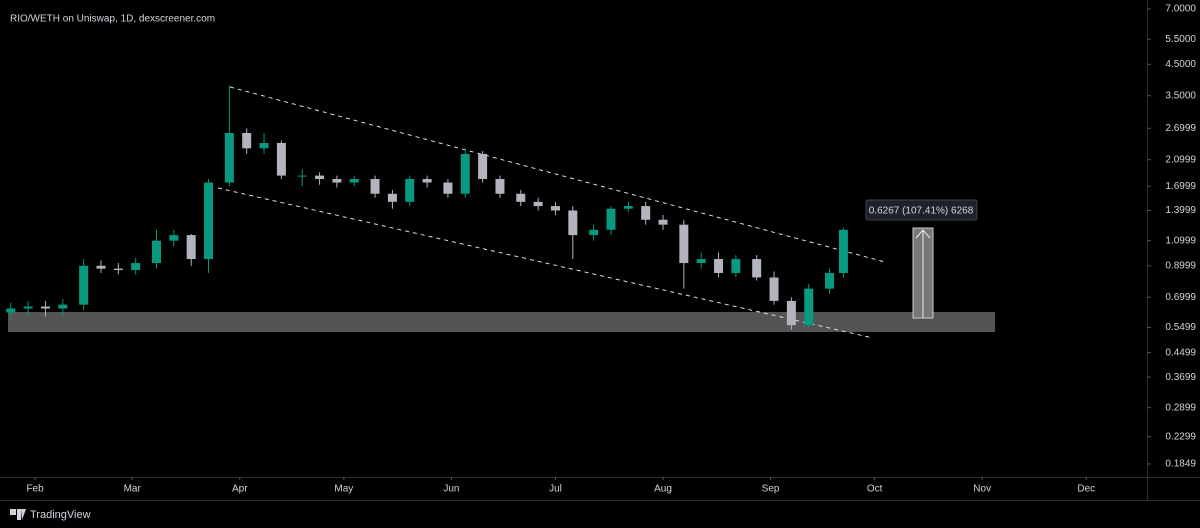 The width and height of the screenshot is (1200, 528). Describe the element at coordinates (1180, 64) in the screenshot. I see `y-tick-label: 4.5000` at that location.